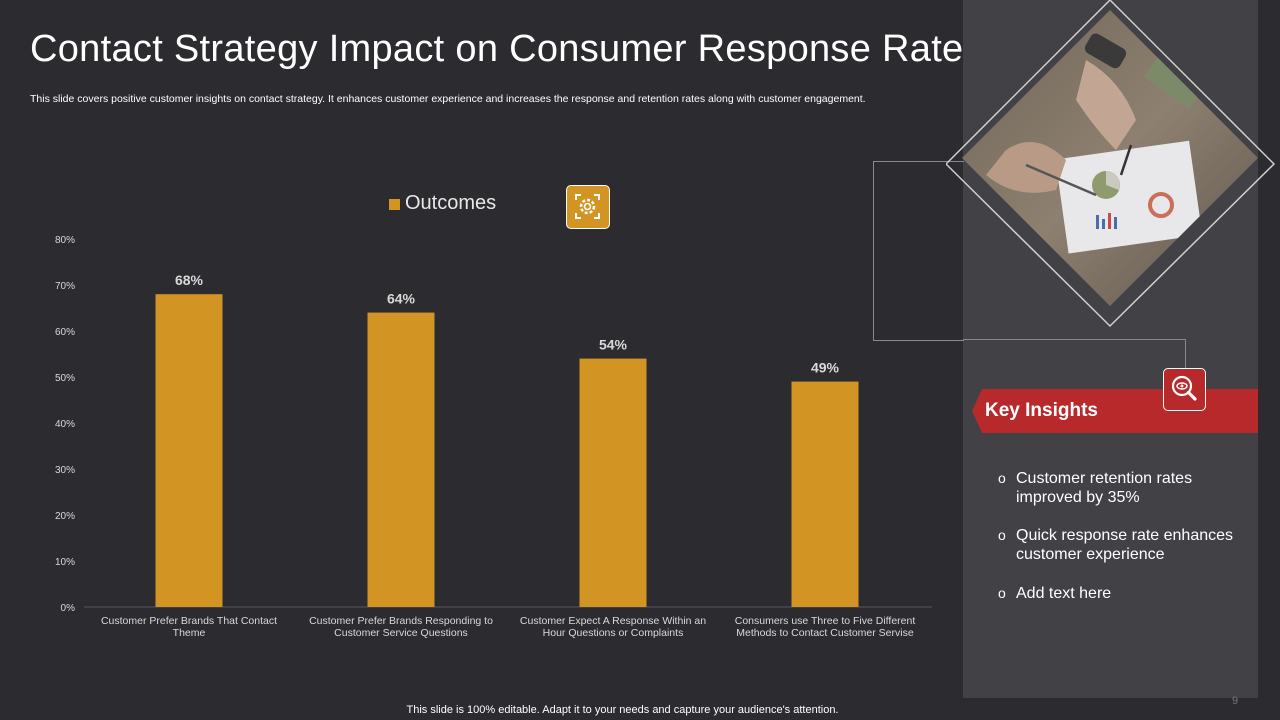  What do you see at coordinates (65, 240) in the screenshot?
I see `y-tick-label: 80%` at bounding box center [65, 240].